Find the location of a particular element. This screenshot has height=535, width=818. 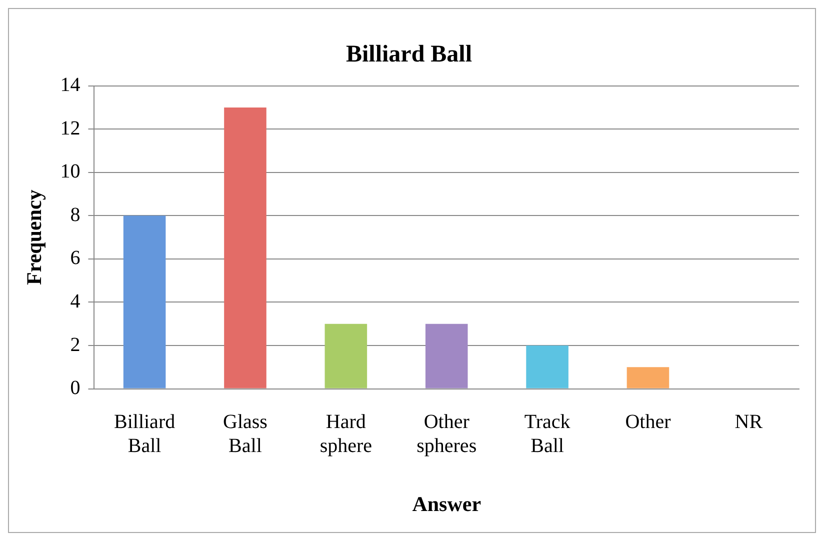

y-tick-label: 8 is located at coordinates (75, 215).